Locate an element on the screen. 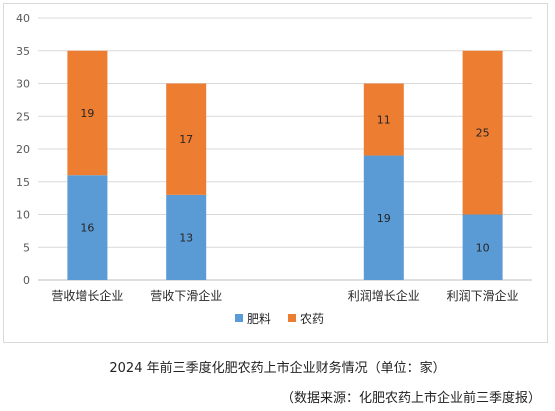  y-tick-label: 30 is located at coordinates (23, 84).